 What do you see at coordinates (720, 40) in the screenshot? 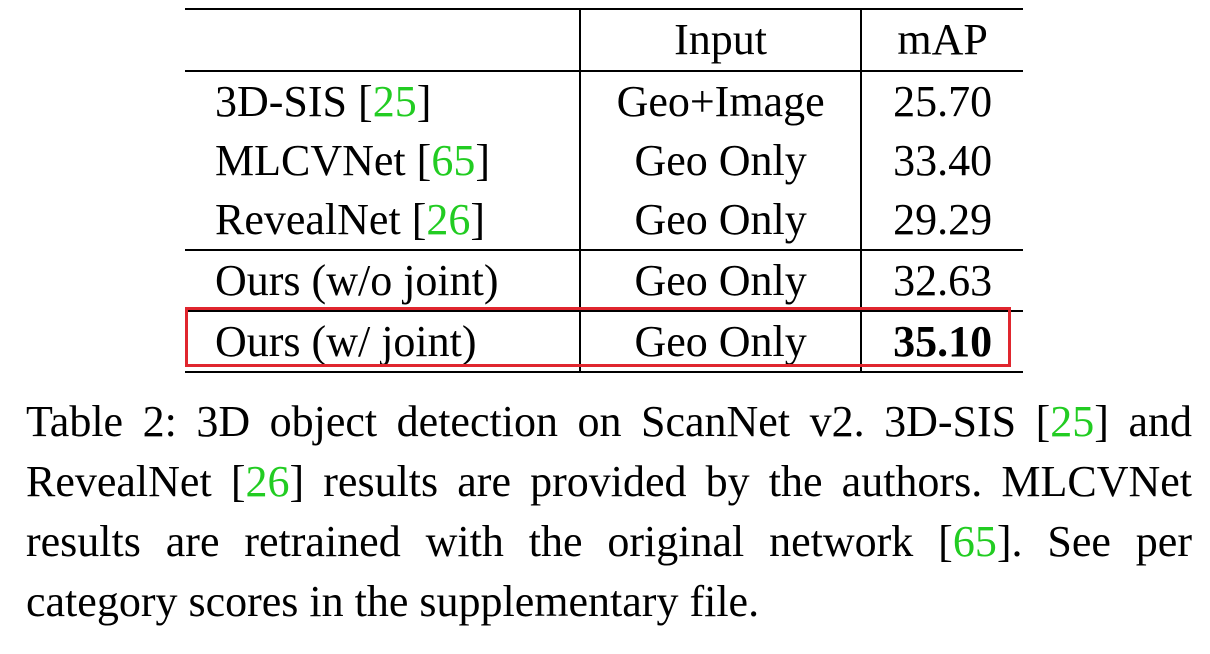
I see `header-input: Input` at bounding box center [720, 40].